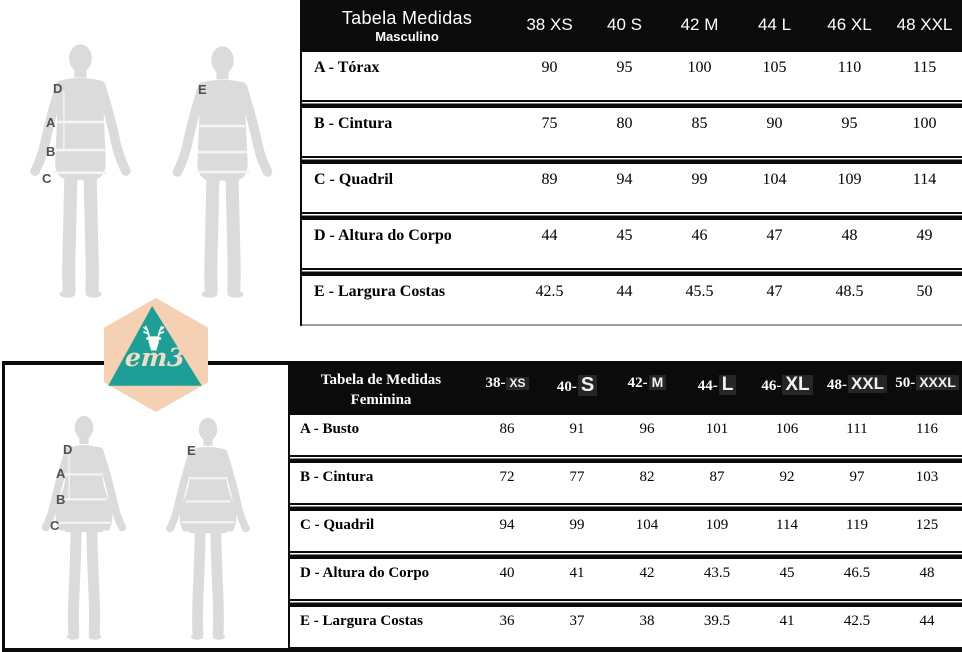  I want to click on measure-value: 82, so click(647, 477).